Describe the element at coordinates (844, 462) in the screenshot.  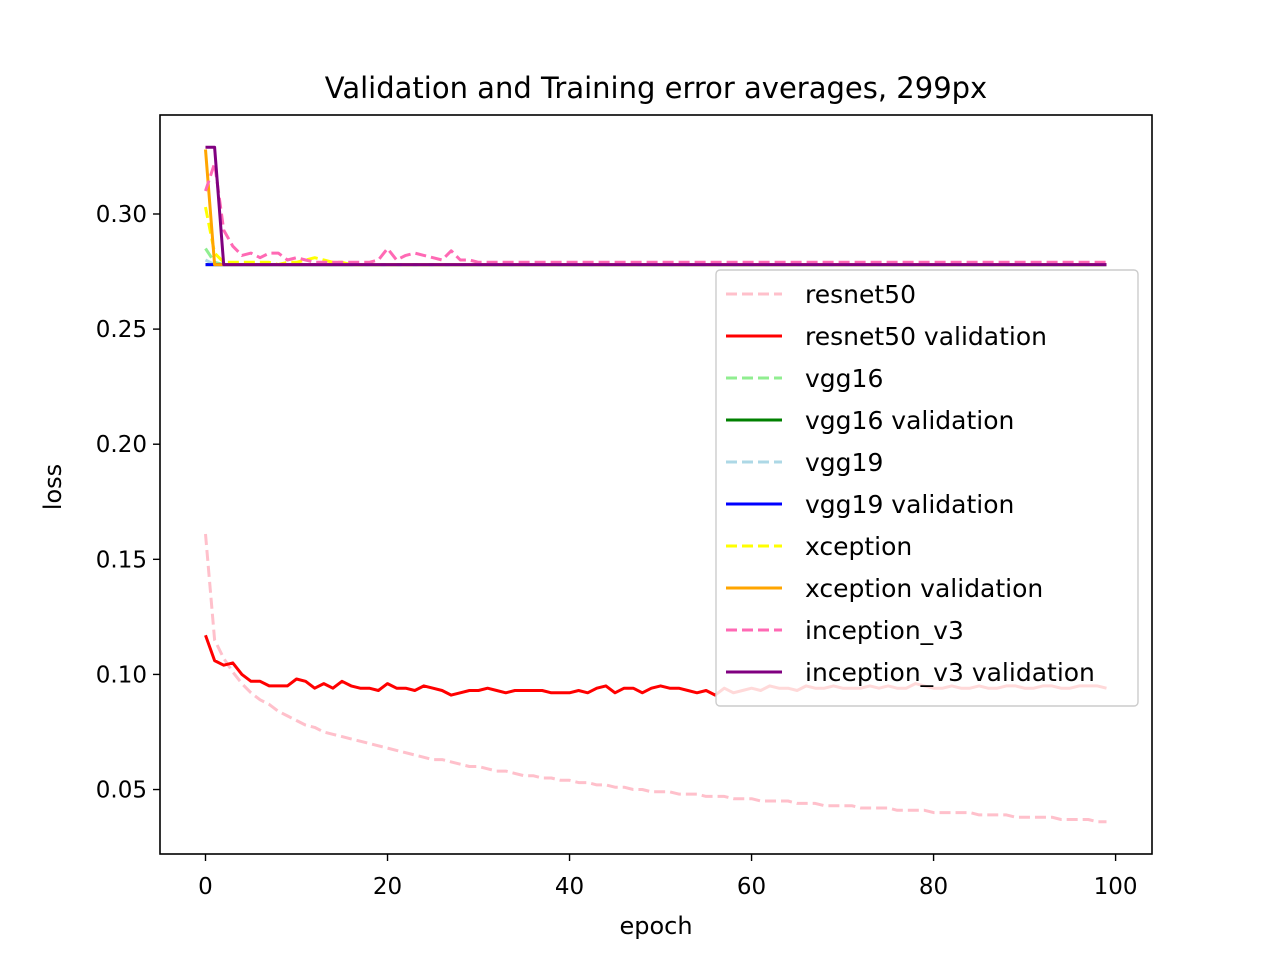
I see `legend-label: vgg19` at that location.